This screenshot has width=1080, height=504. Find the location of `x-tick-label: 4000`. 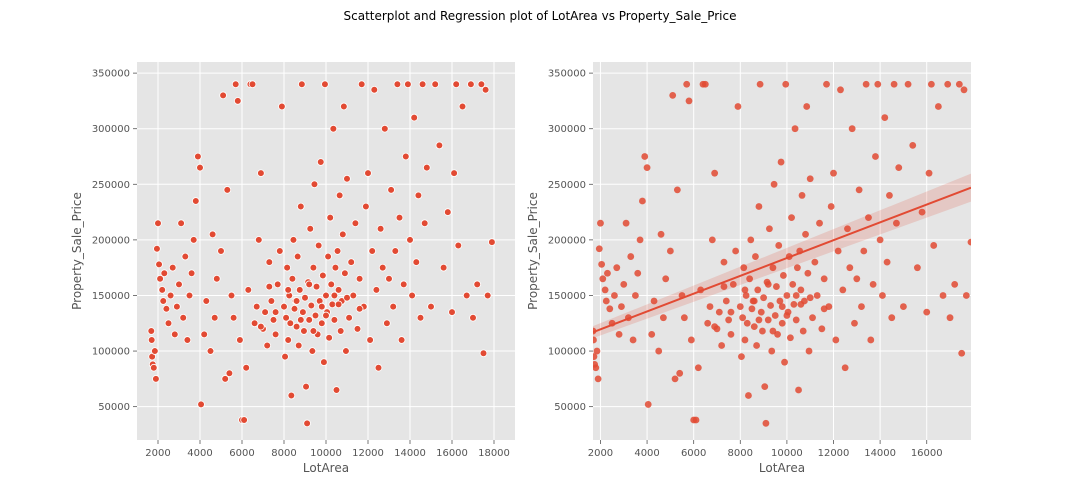

x-tick-label: 4000 is located at coordinates (199, 453).